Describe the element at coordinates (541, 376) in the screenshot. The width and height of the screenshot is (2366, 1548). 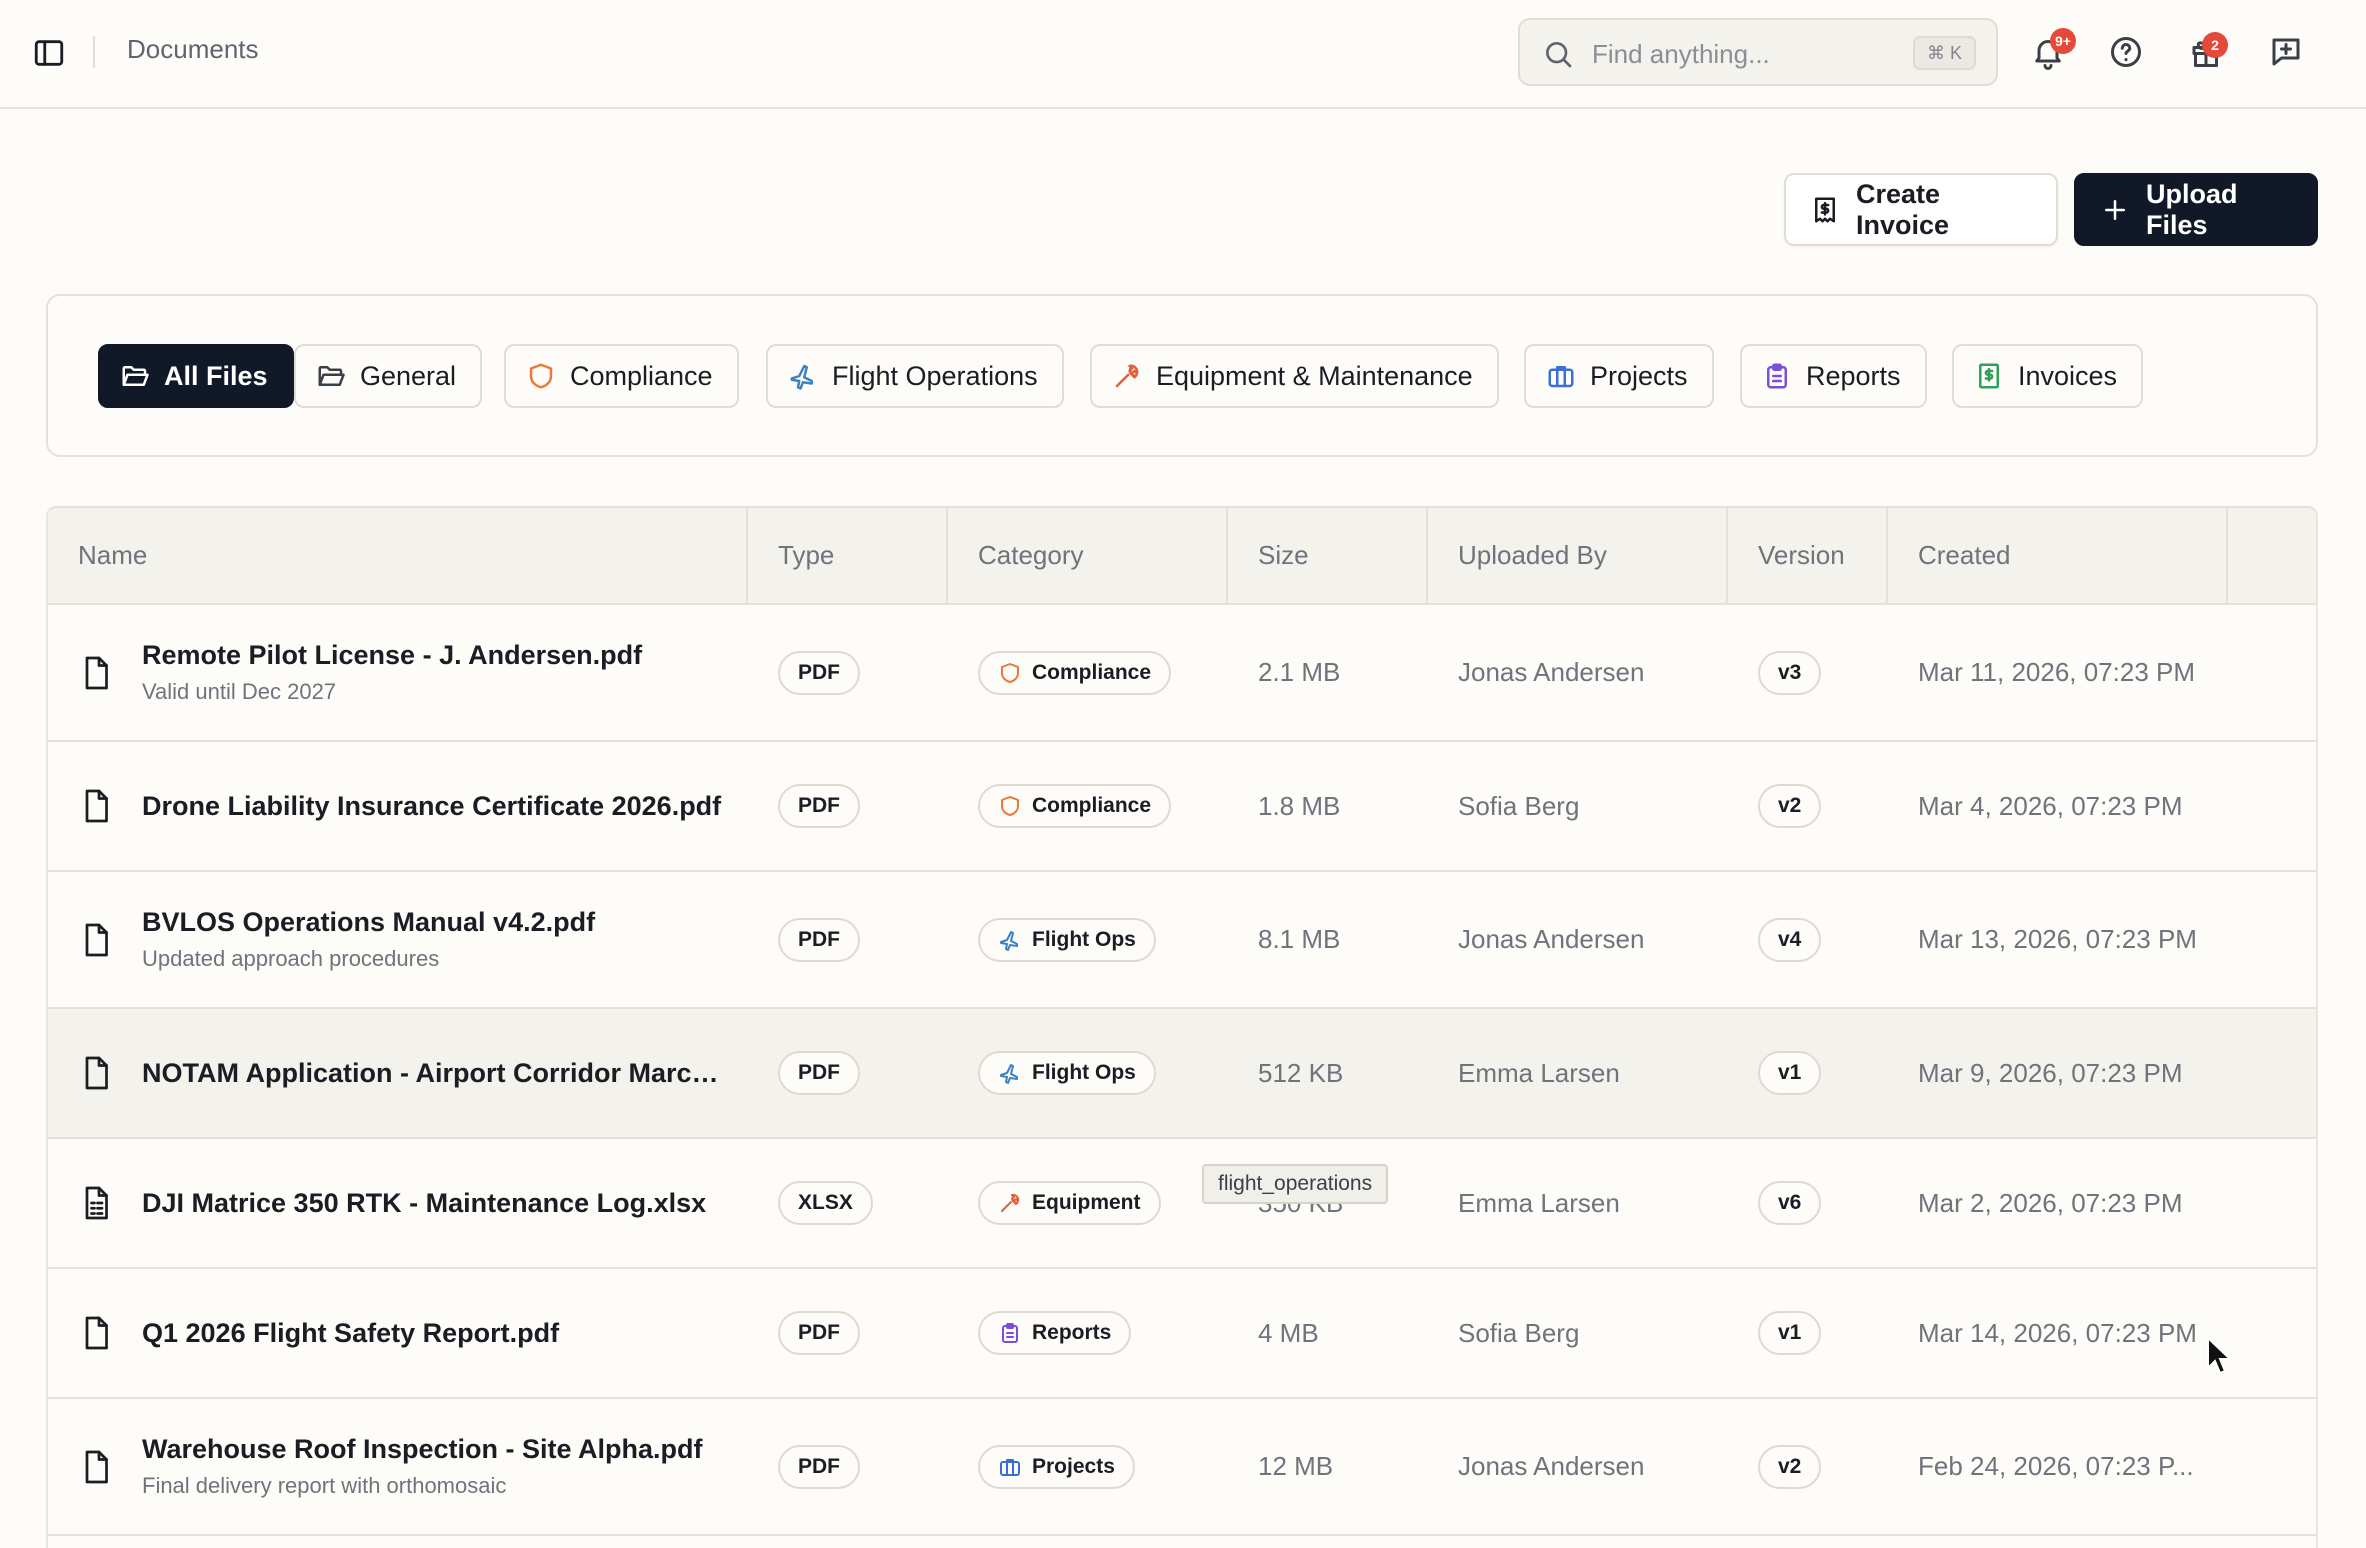
I see `shield-icon` at that location.